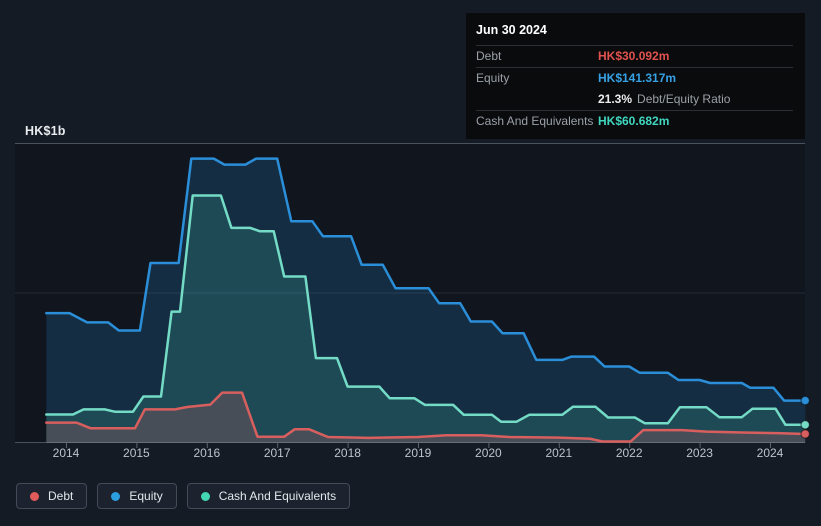  Describe the element at coordinates (805, 434) in the screenshot. I see `series-end-marker-debt` at that location.